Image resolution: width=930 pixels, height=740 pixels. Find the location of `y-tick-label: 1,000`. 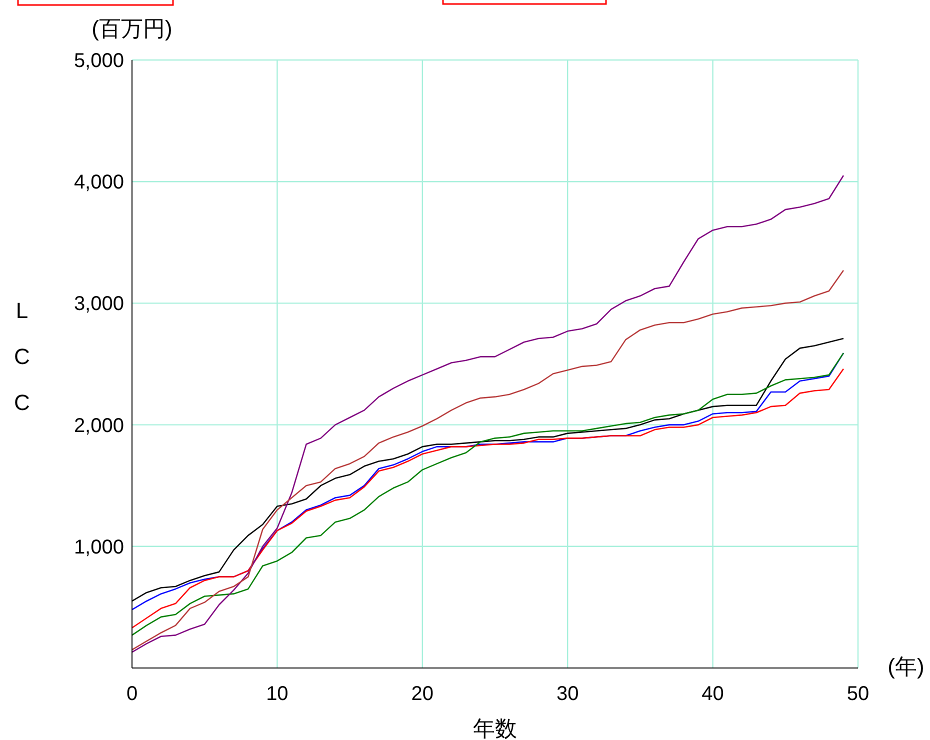

y-tick-label: 1,000 is located at coordinates (99, 547).